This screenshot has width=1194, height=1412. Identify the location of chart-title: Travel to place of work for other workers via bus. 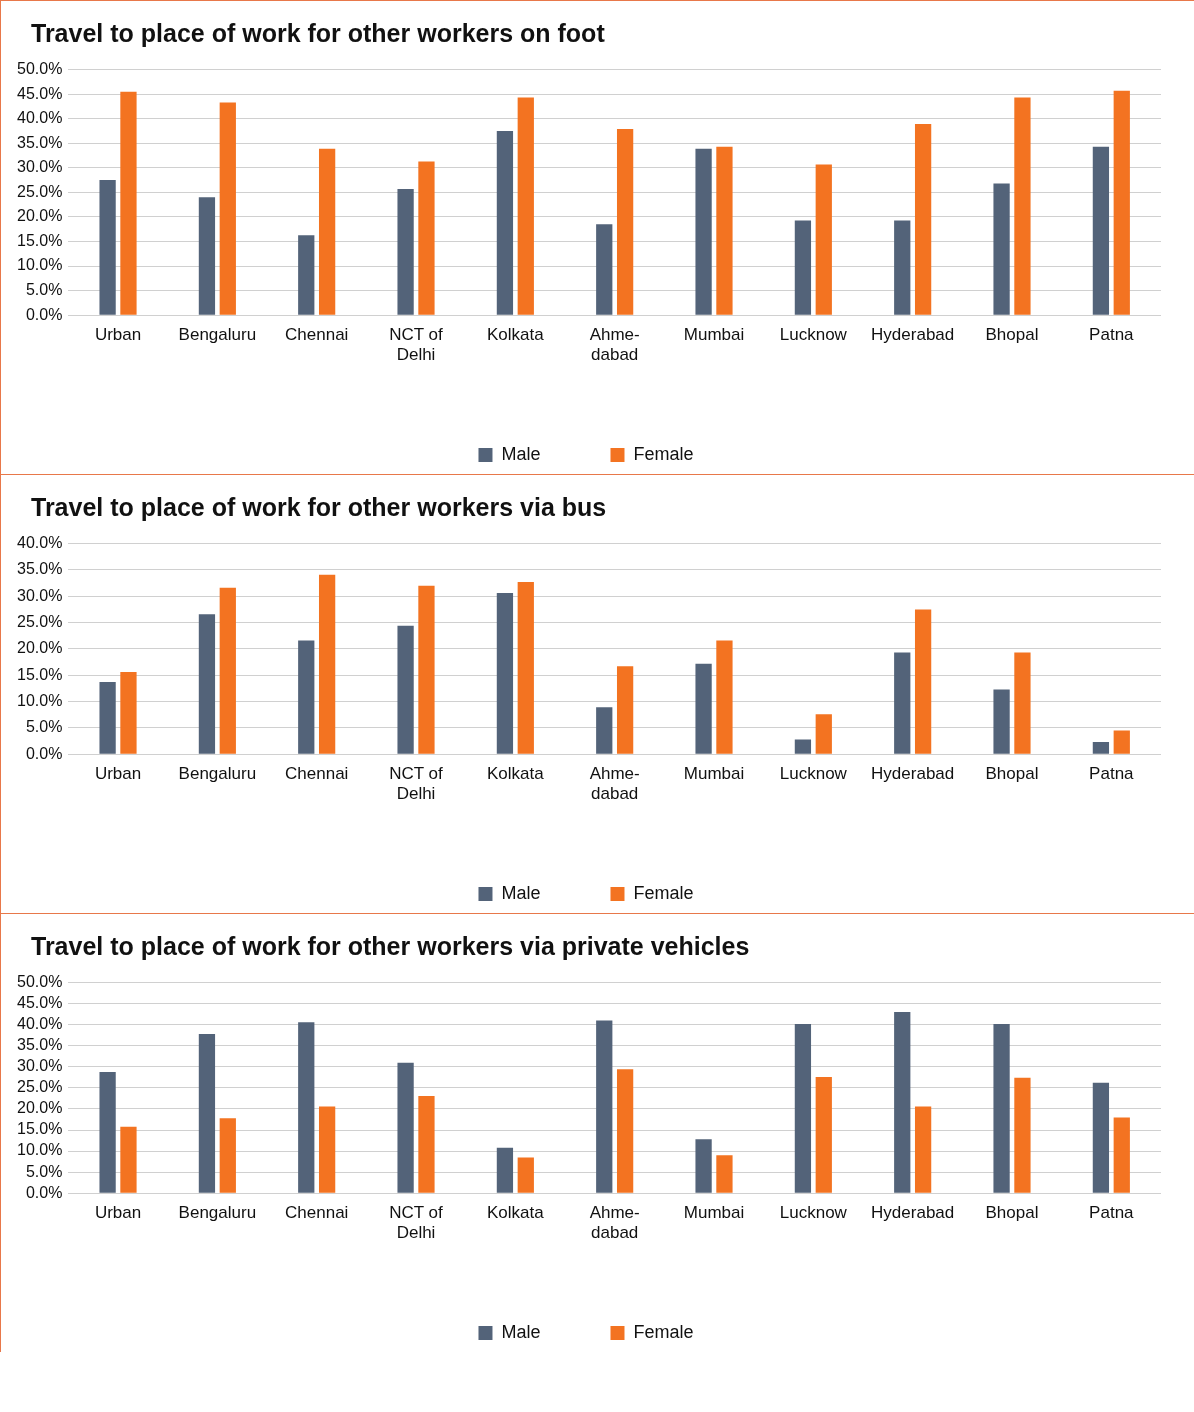
(319, 507).